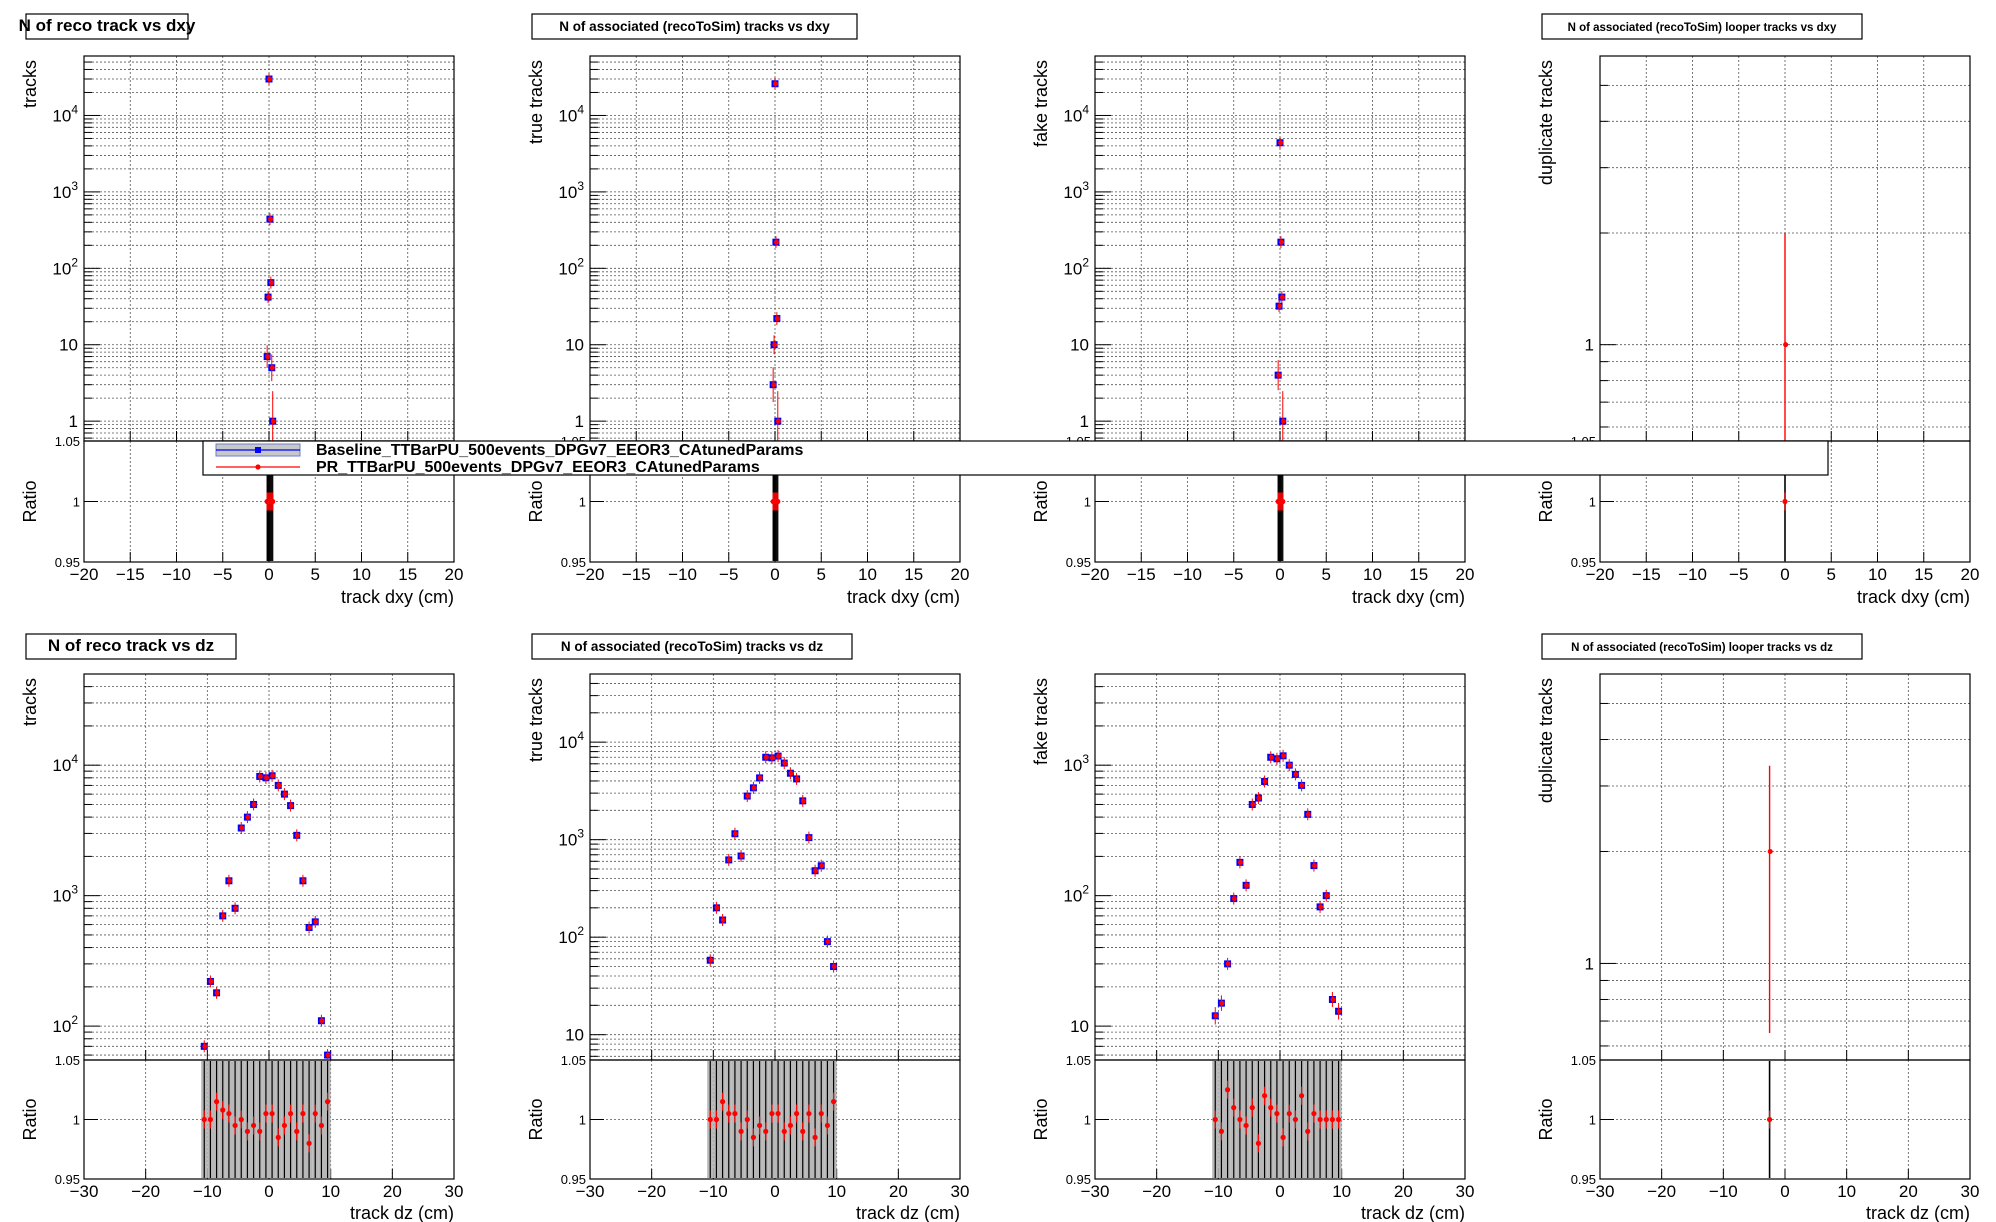  What do you see at coordinates (1600, 1191) in the screenshot?
I see `x-tick-label: −30` at bounding box center [1600, 1191].